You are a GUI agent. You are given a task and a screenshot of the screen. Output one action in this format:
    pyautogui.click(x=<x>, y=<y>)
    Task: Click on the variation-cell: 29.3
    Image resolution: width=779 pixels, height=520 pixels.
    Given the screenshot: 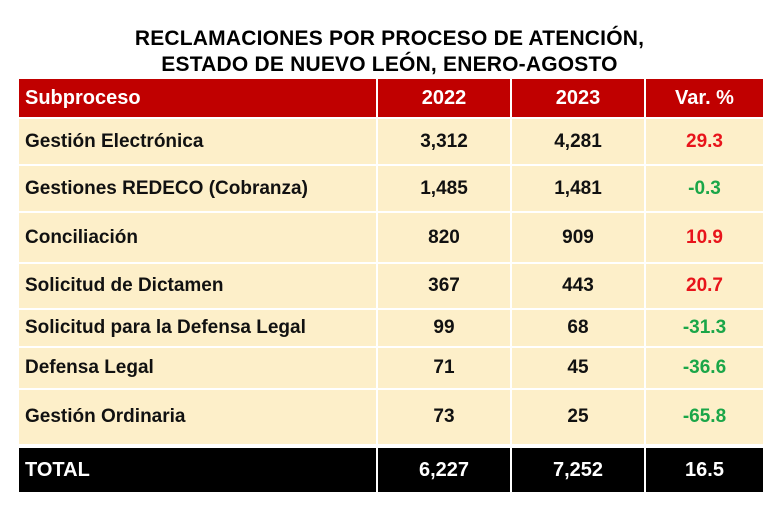 What is the action you would take?
    pyautogui.click(x=704, y=141)
    